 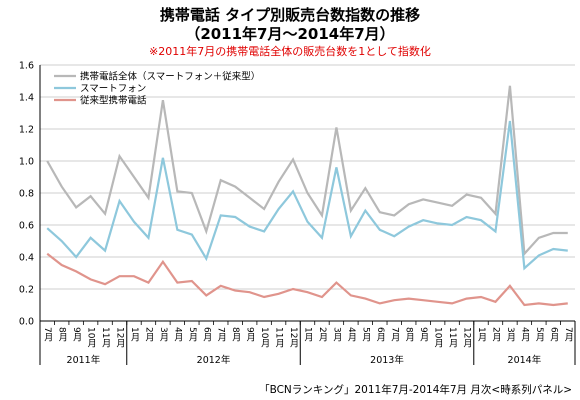 I want to click on year-label: 2014年, so click(x=525, y=360).